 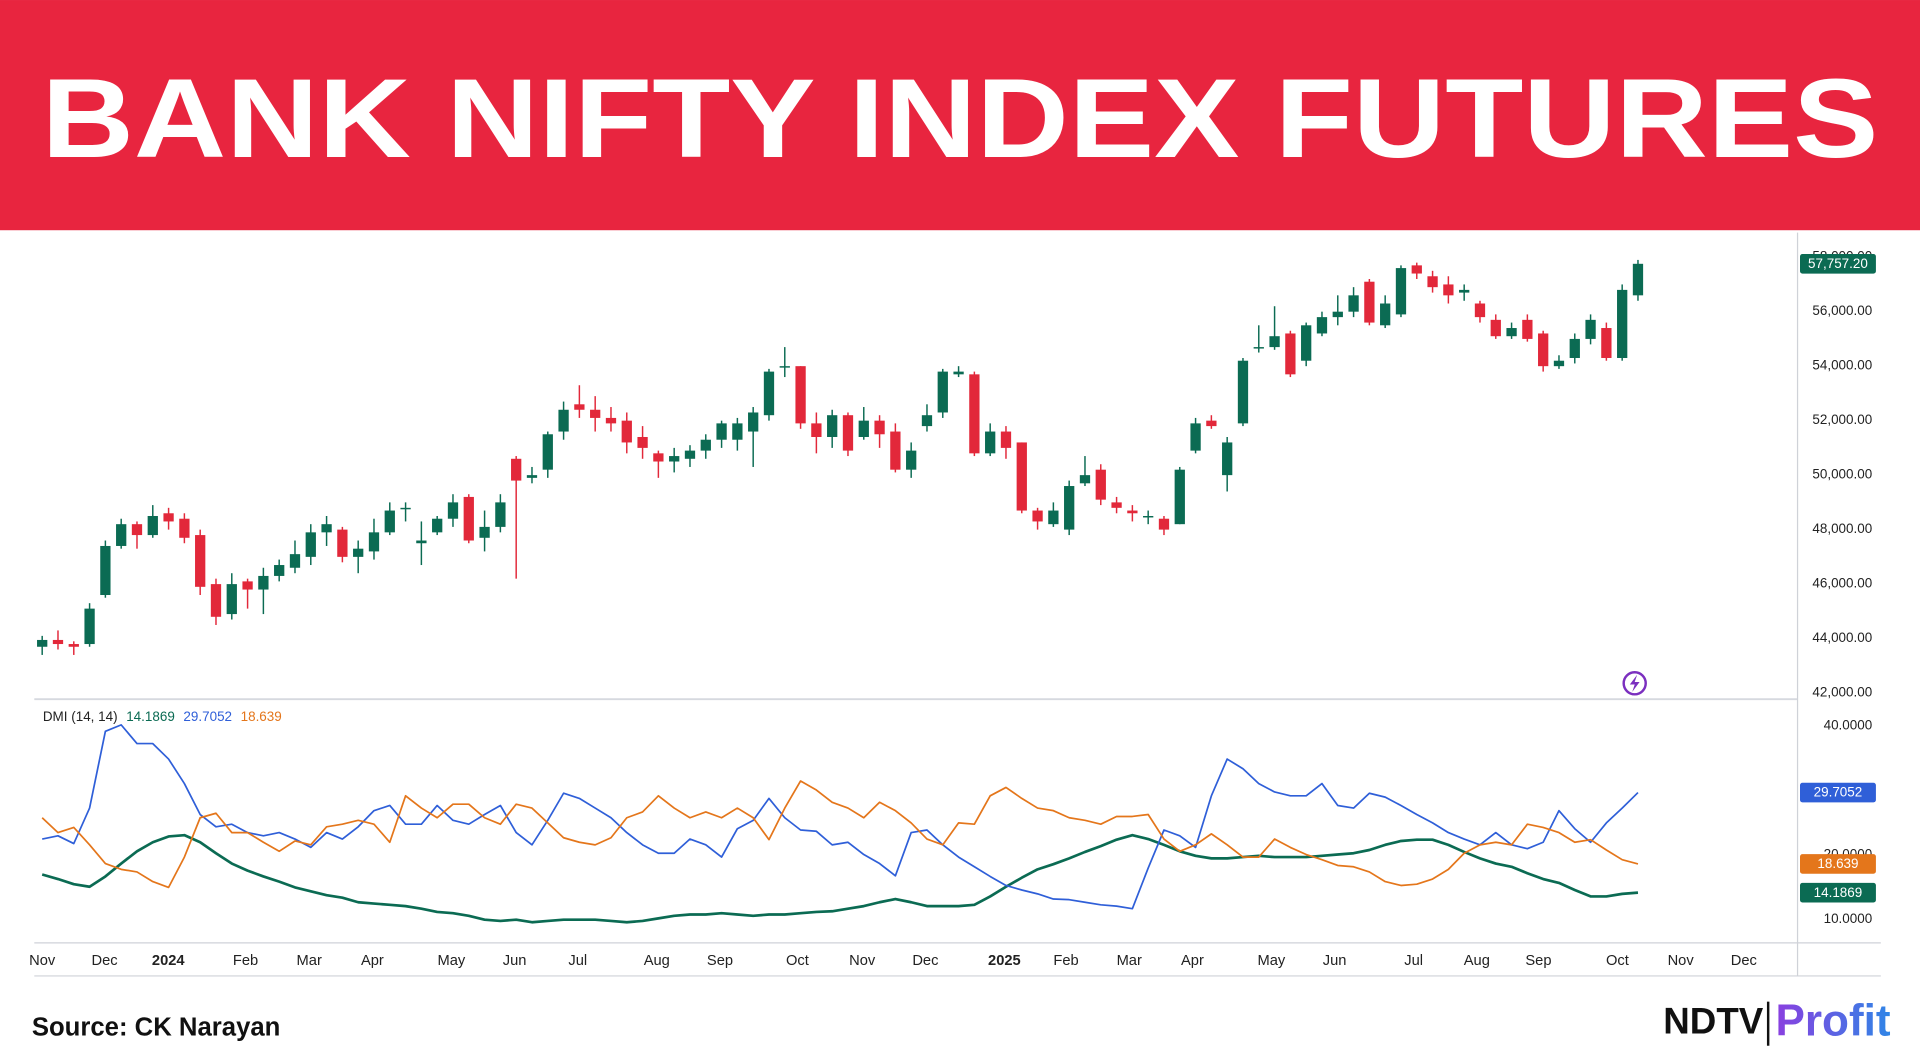 I want to click on source-note: Source: CK Narayan, so click(x=156, y=1027).